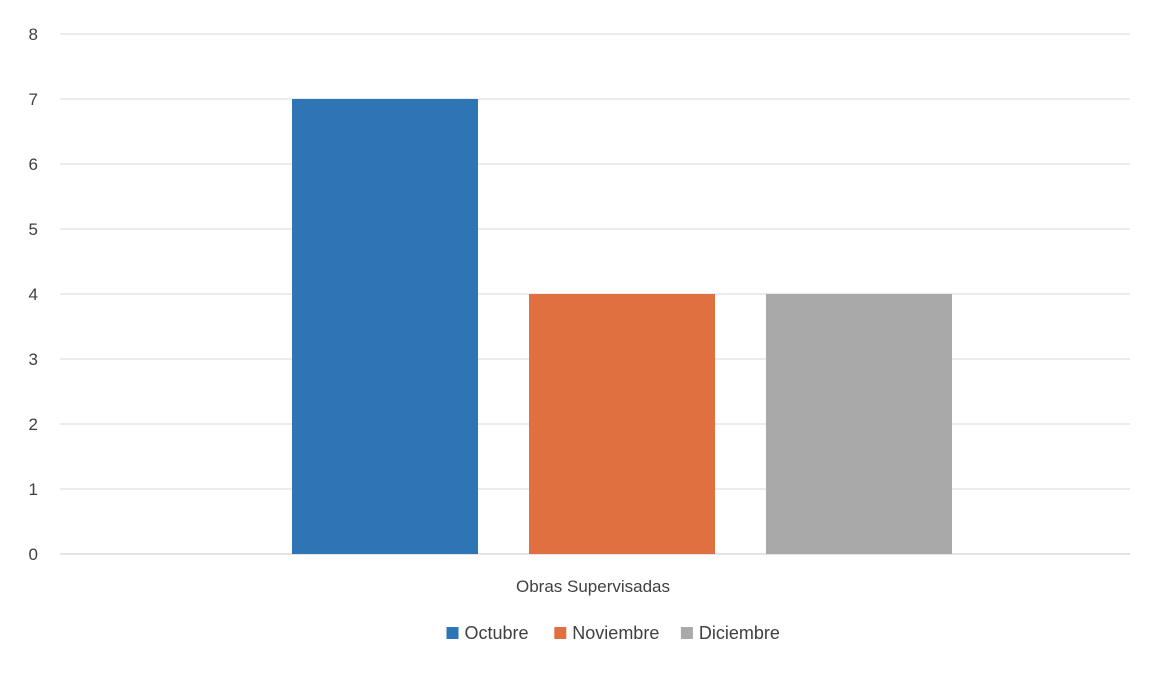 Image resolution: width=1151 pixels, height=680 pixels. What do you see at coordinates (33, 489) in the screenshot?
I see `y-tick-label: 1` at bounding box center [33, 489].